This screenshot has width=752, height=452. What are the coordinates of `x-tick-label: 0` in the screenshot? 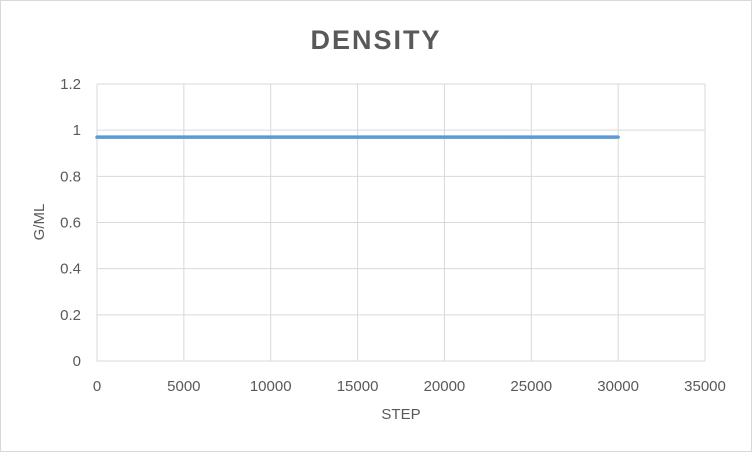 It's located at (97, 386).